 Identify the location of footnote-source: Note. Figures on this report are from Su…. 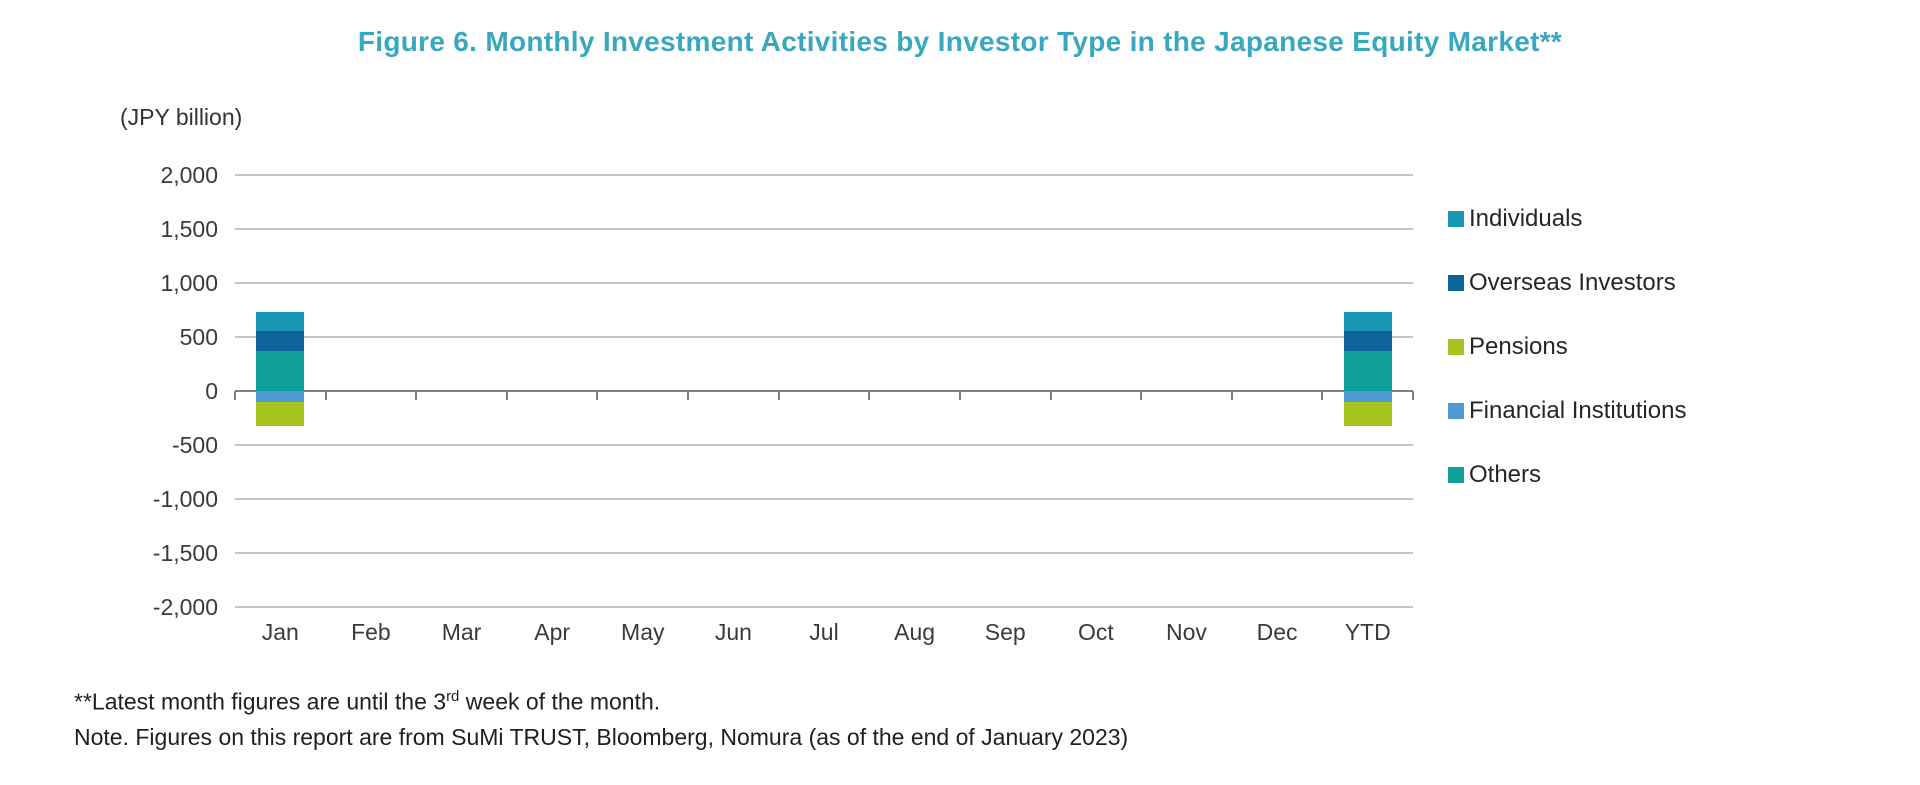
(601, 737).